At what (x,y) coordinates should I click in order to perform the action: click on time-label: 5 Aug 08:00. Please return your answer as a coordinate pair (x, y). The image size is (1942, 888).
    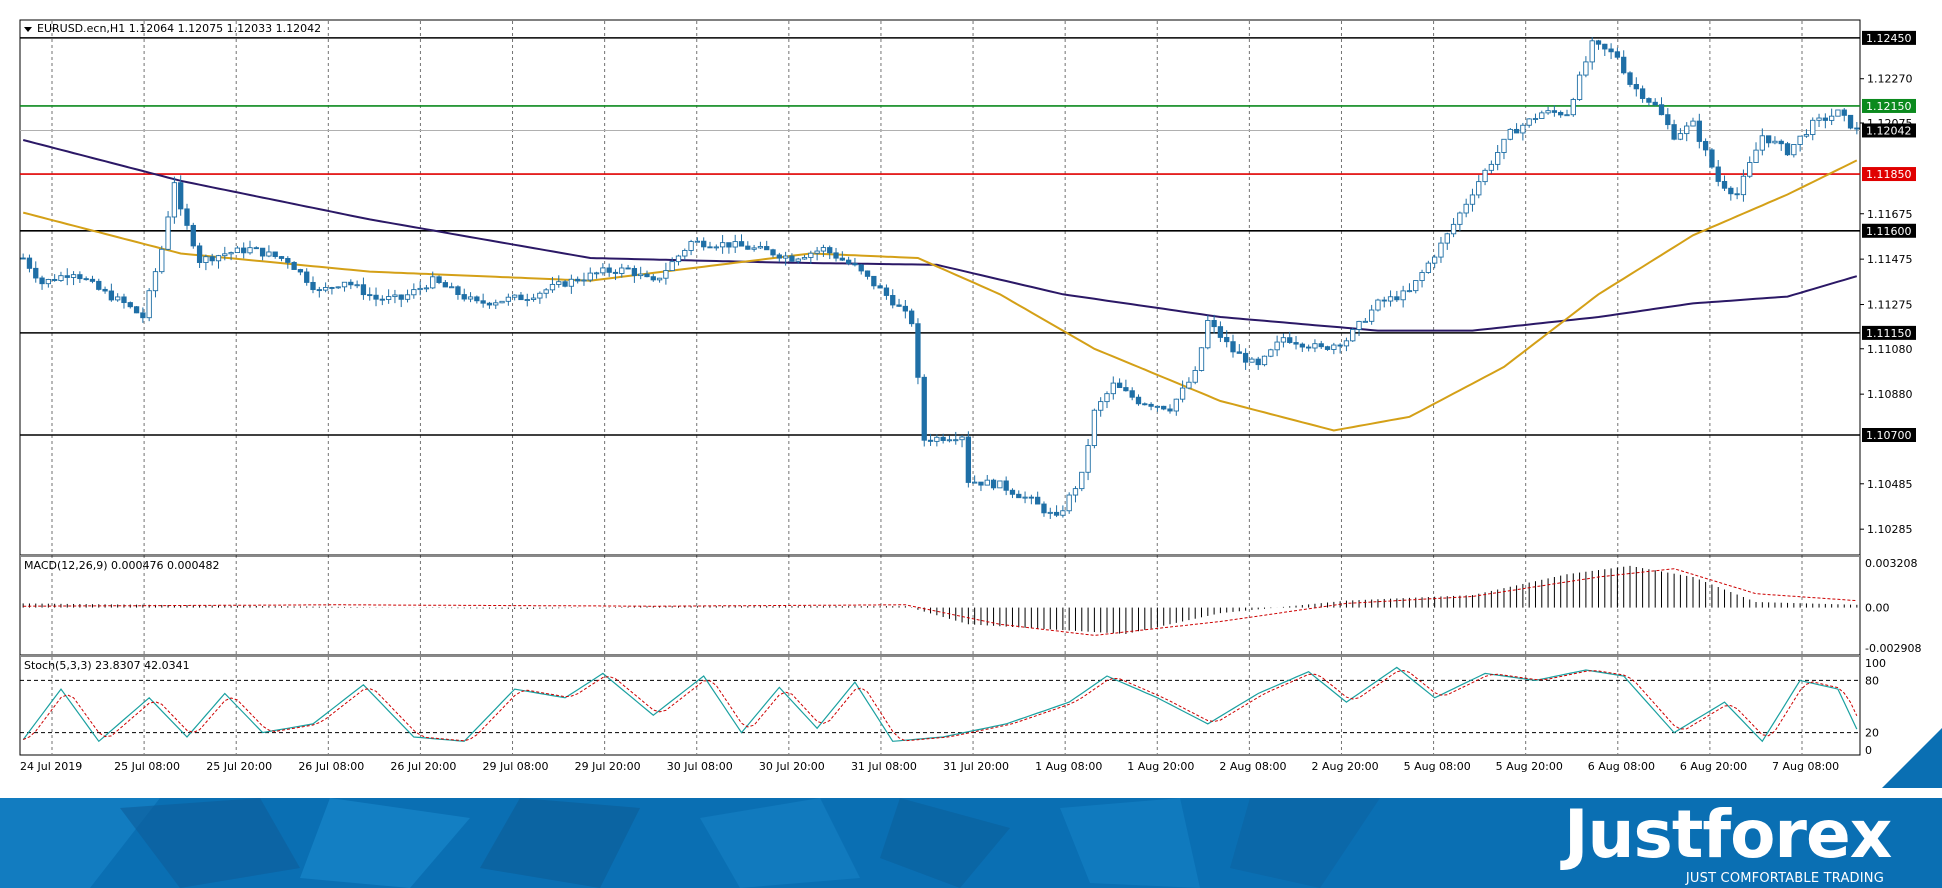
    Looking at the image, I should click on (1437, 766).